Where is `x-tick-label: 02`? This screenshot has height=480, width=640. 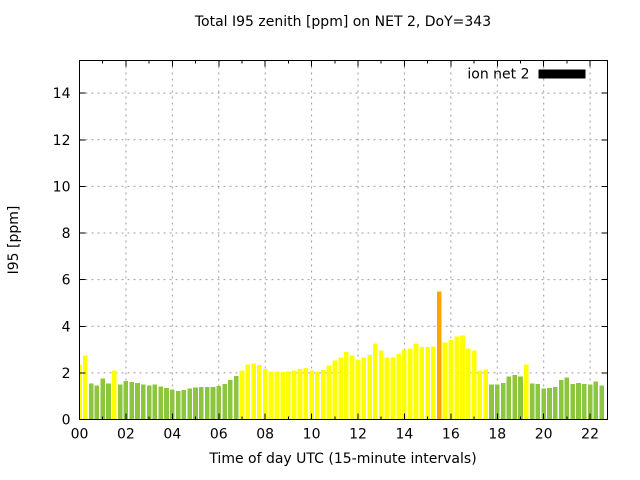 x-tick-label: 02 is located at coordinates (126, 435).